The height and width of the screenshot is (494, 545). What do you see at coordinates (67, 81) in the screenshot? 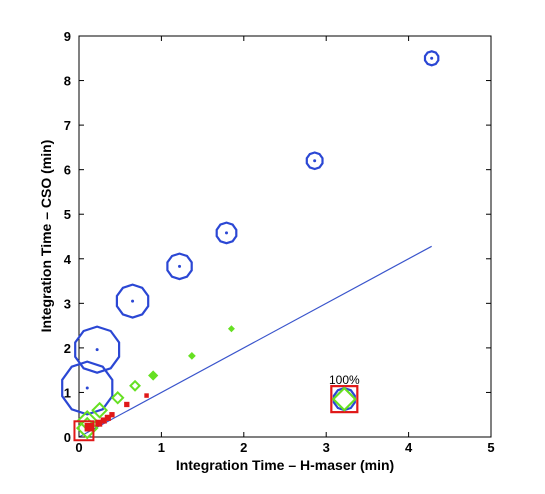
I see `y-tick-label: 8` at bounding box center [67, 81].